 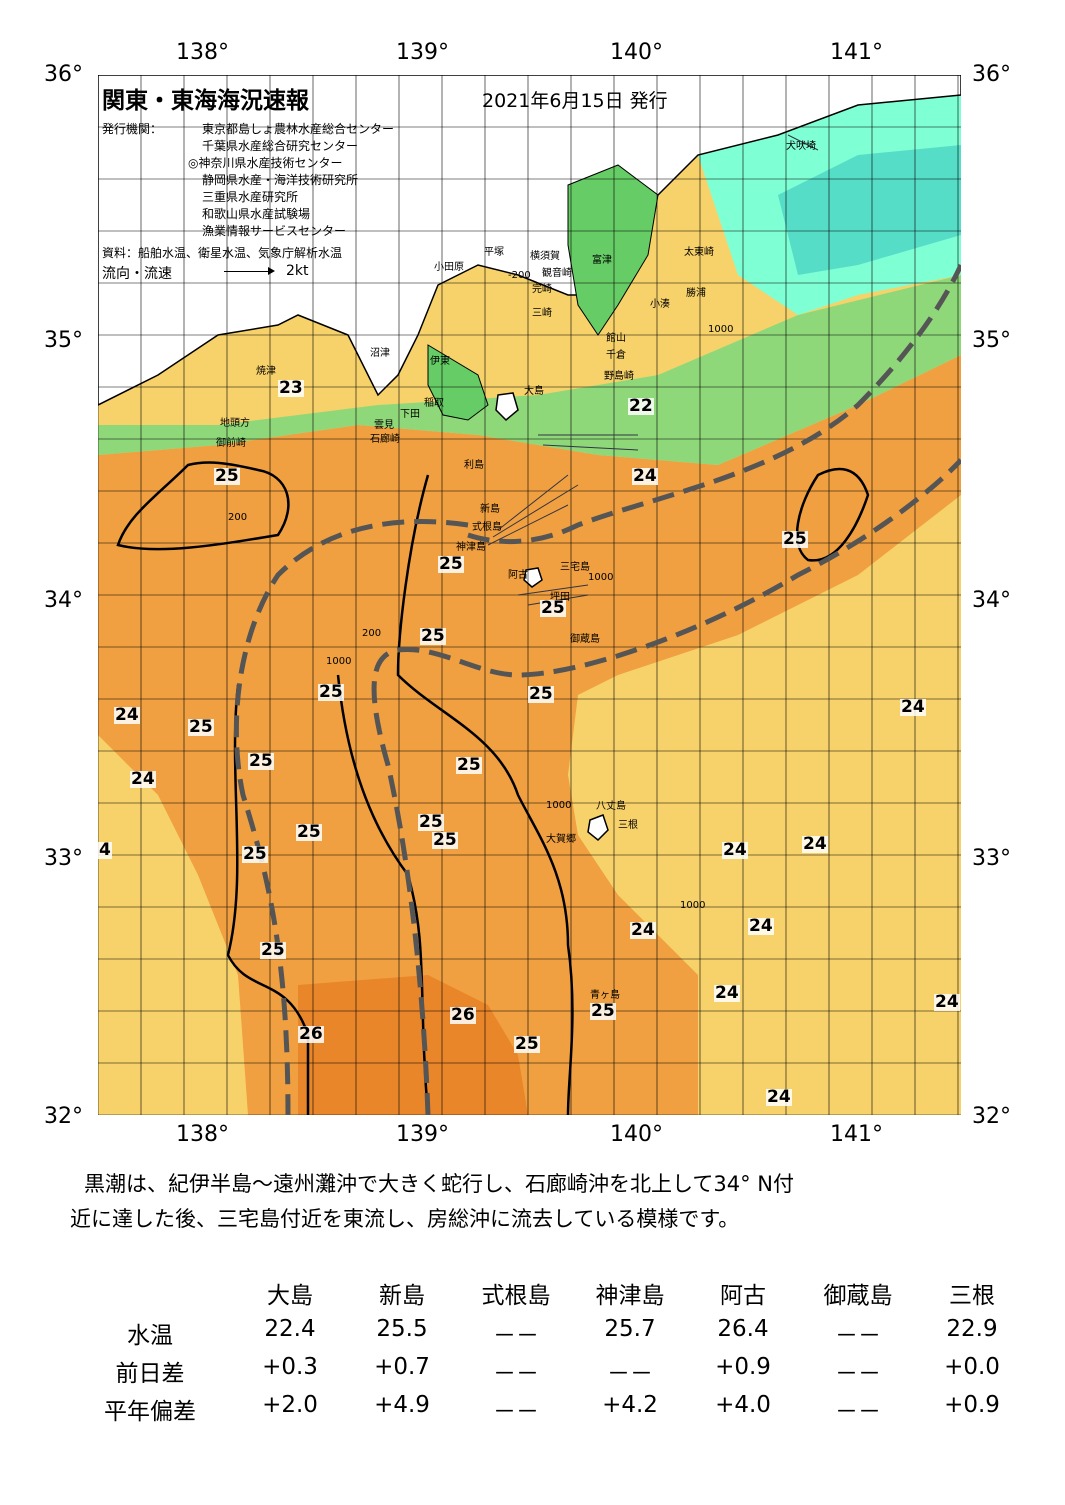 I want to click on place-odawara: 小田原, so click(x=449, y=267).